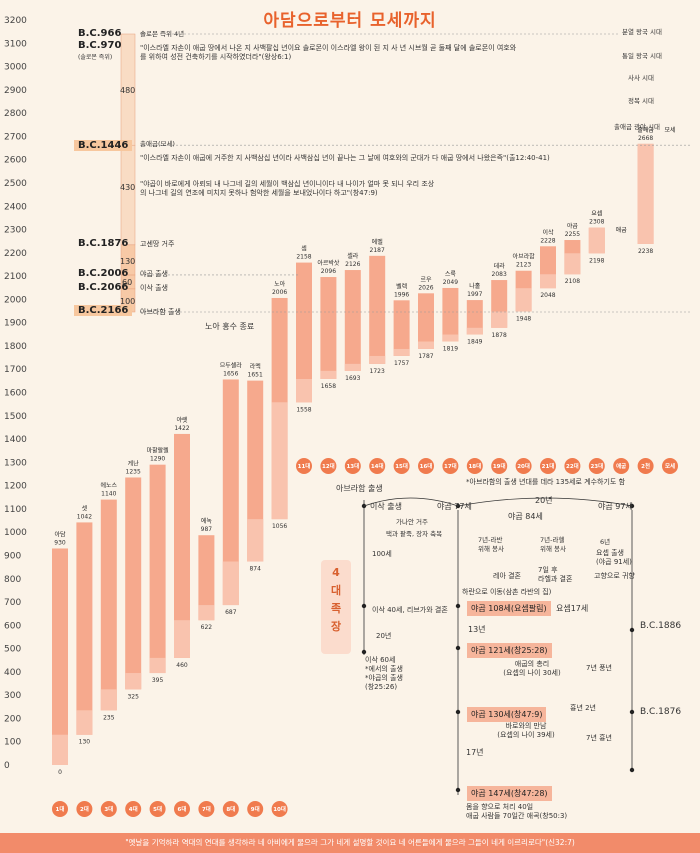 The width and height of the screenshot is (700, 853). Describe the element at coordinates (474, 294) in the screenshot. I see `death-year-label: 1997` at that location.